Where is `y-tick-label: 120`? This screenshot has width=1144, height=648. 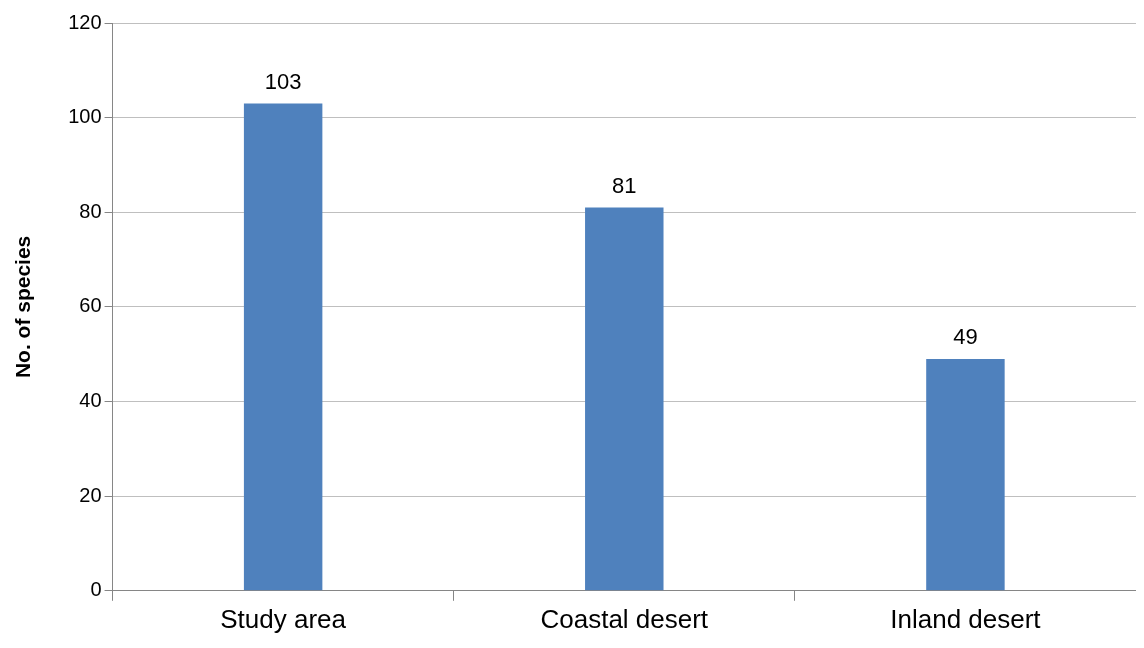
y-tick-label: 120 is located at coordinates (85, 21).